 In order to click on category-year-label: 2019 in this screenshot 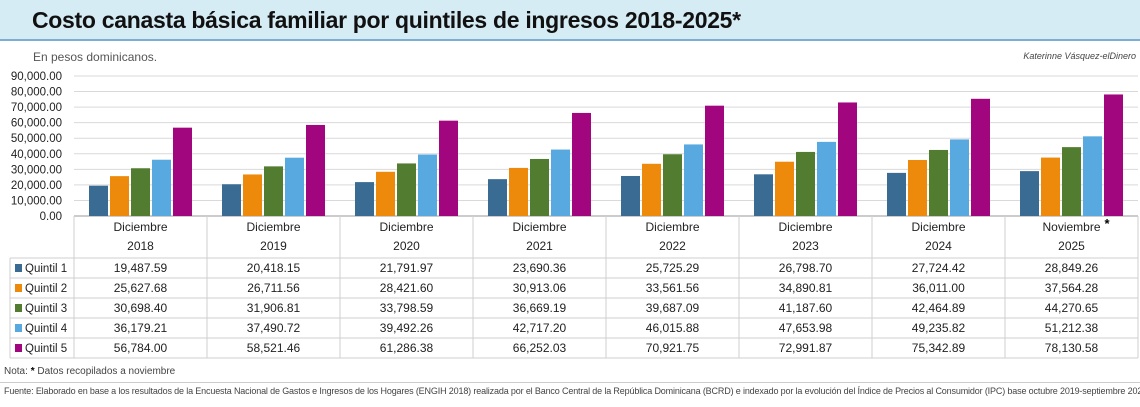, I will do `click(273, 246)`.